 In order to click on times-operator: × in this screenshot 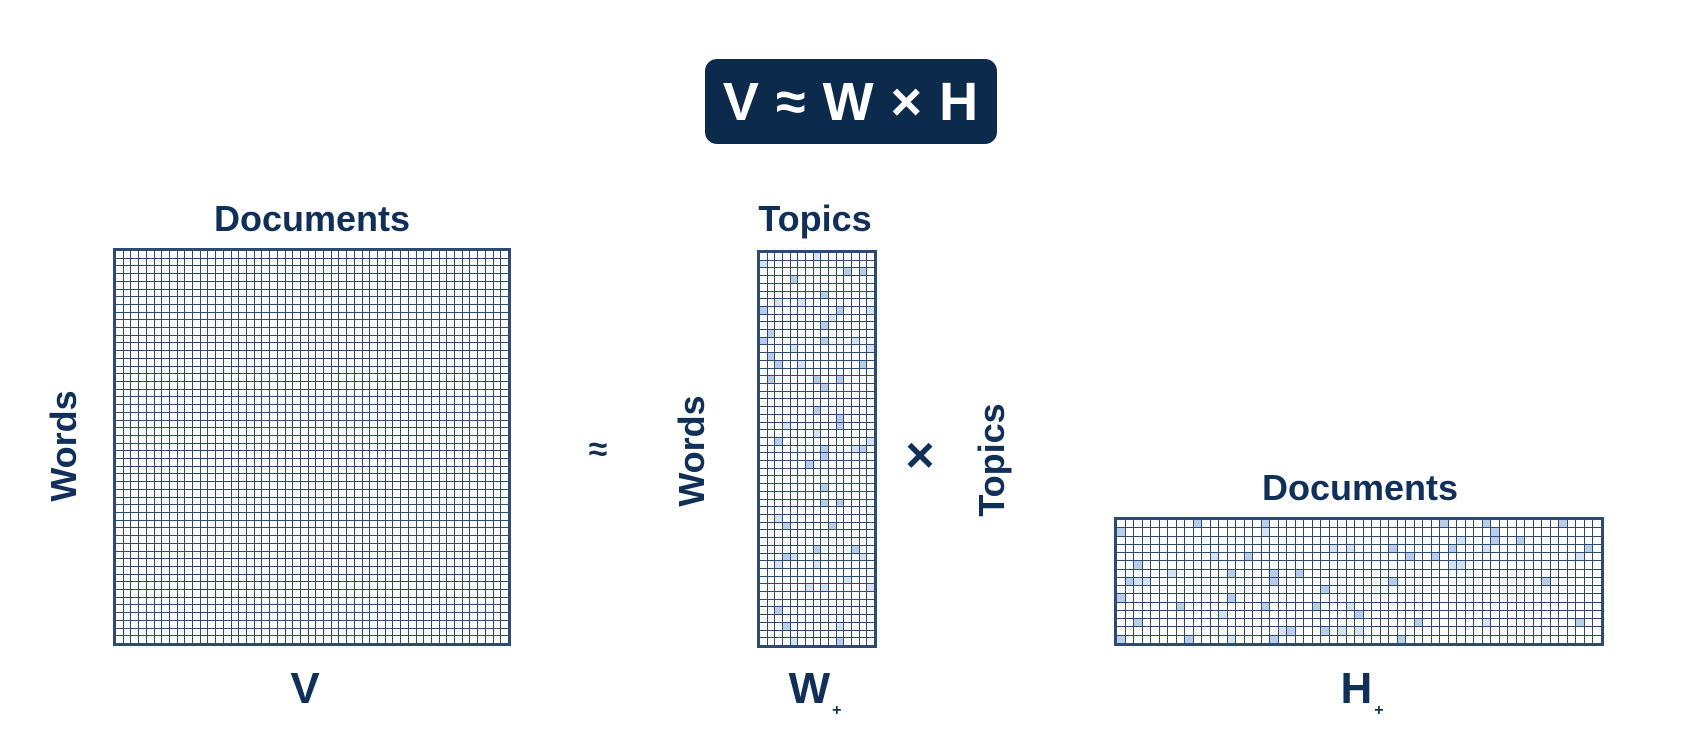, I will do `click(920, 455)`.